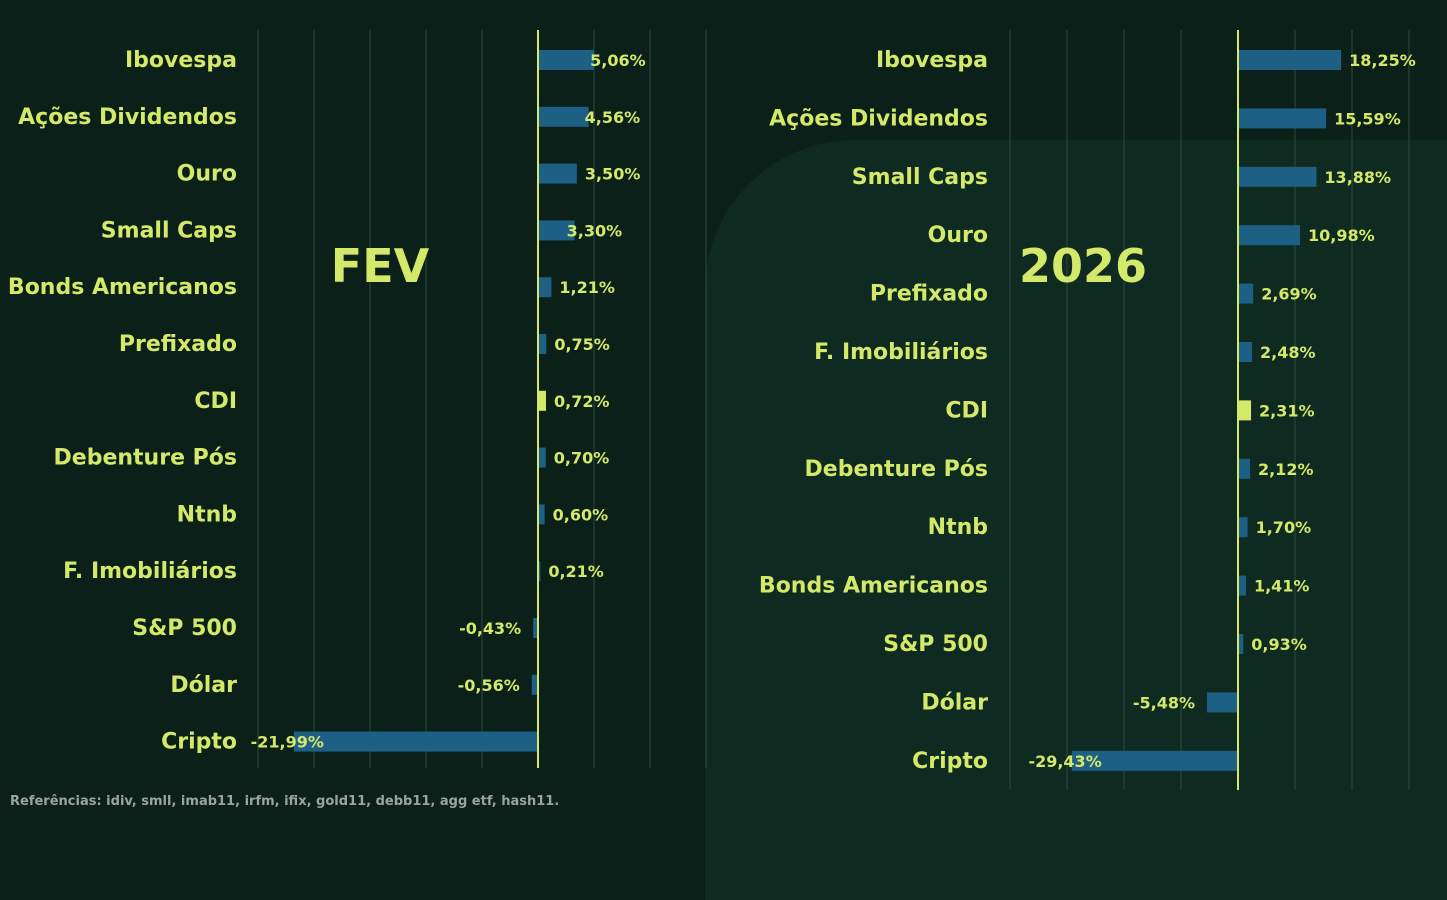 The height and width of the screenshot is (900, 1447). I want to click on value-label: 0,70%, so click(582, 458).